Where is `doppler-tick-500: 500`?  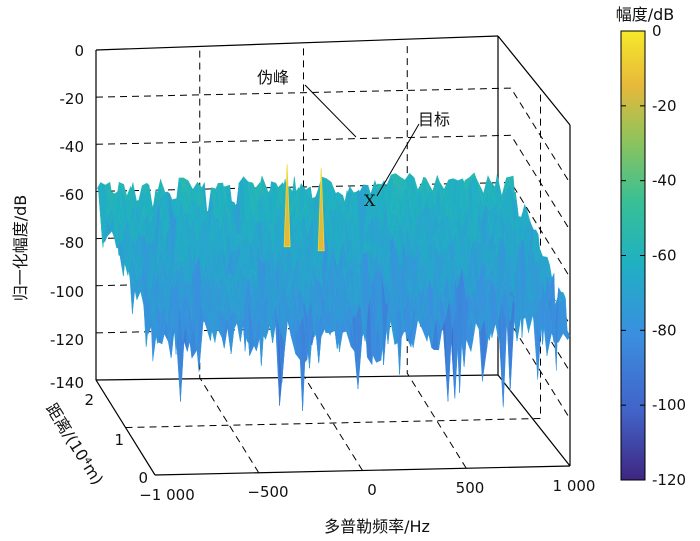 doppler-tick-500: 500 is located at coordinates (470, 488).